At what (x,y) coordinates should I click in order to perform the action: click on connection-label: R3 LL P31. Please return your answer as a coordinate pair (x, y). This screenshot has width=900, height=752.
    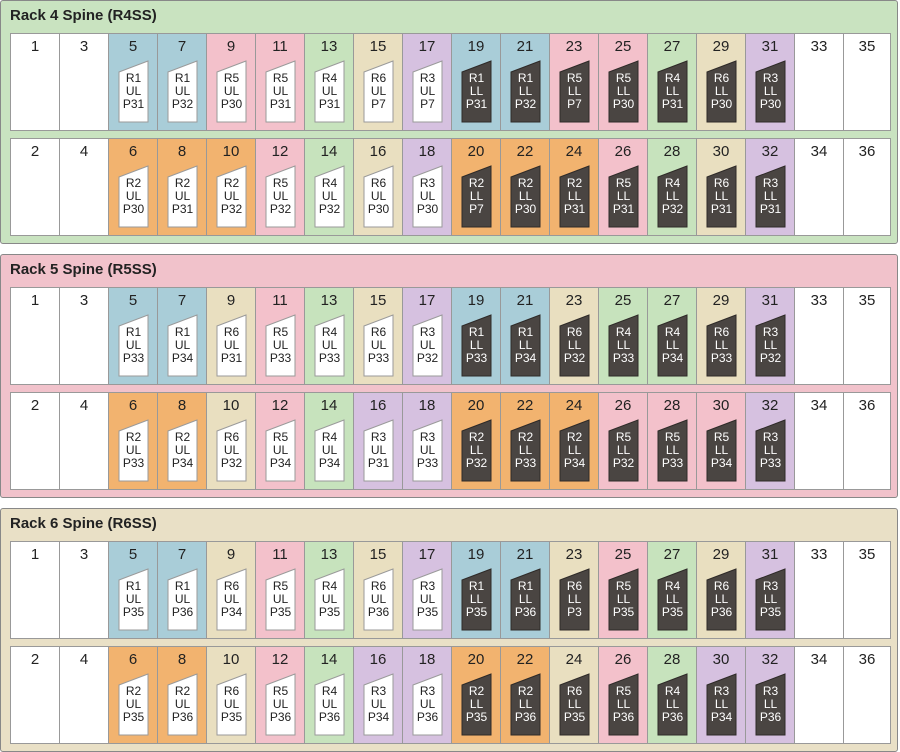
    Looking at the image, I should click on (770, 196).